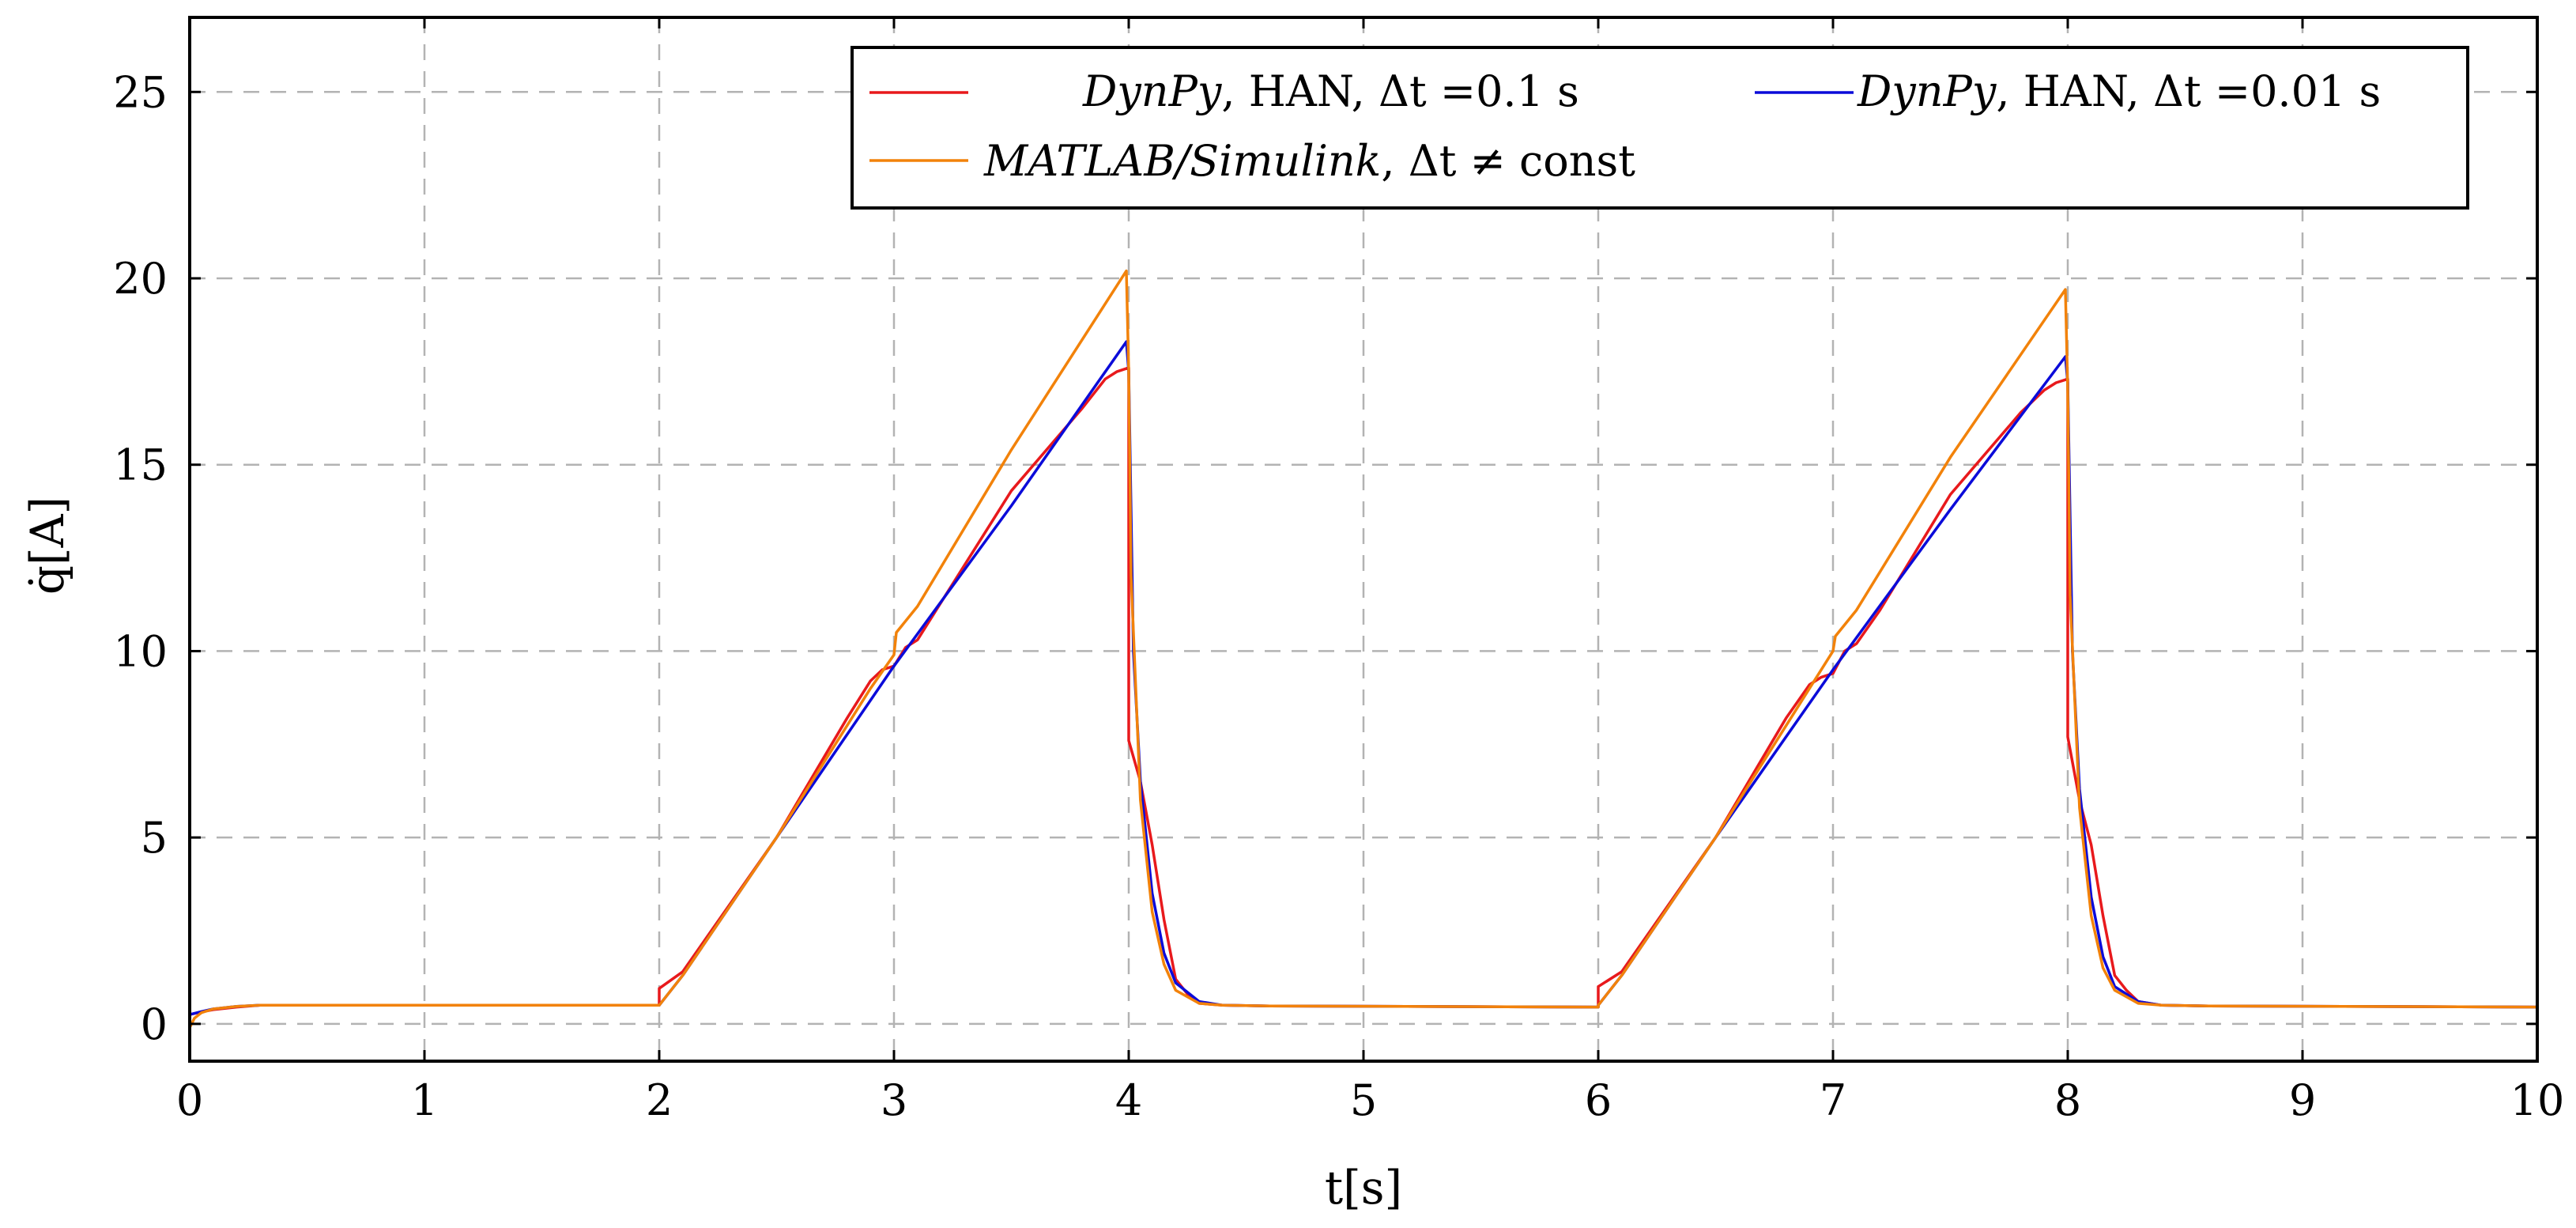  Describe the element at coordinates (140, 465) in the screenshot. I see `y-tick-label: 15` at that location.